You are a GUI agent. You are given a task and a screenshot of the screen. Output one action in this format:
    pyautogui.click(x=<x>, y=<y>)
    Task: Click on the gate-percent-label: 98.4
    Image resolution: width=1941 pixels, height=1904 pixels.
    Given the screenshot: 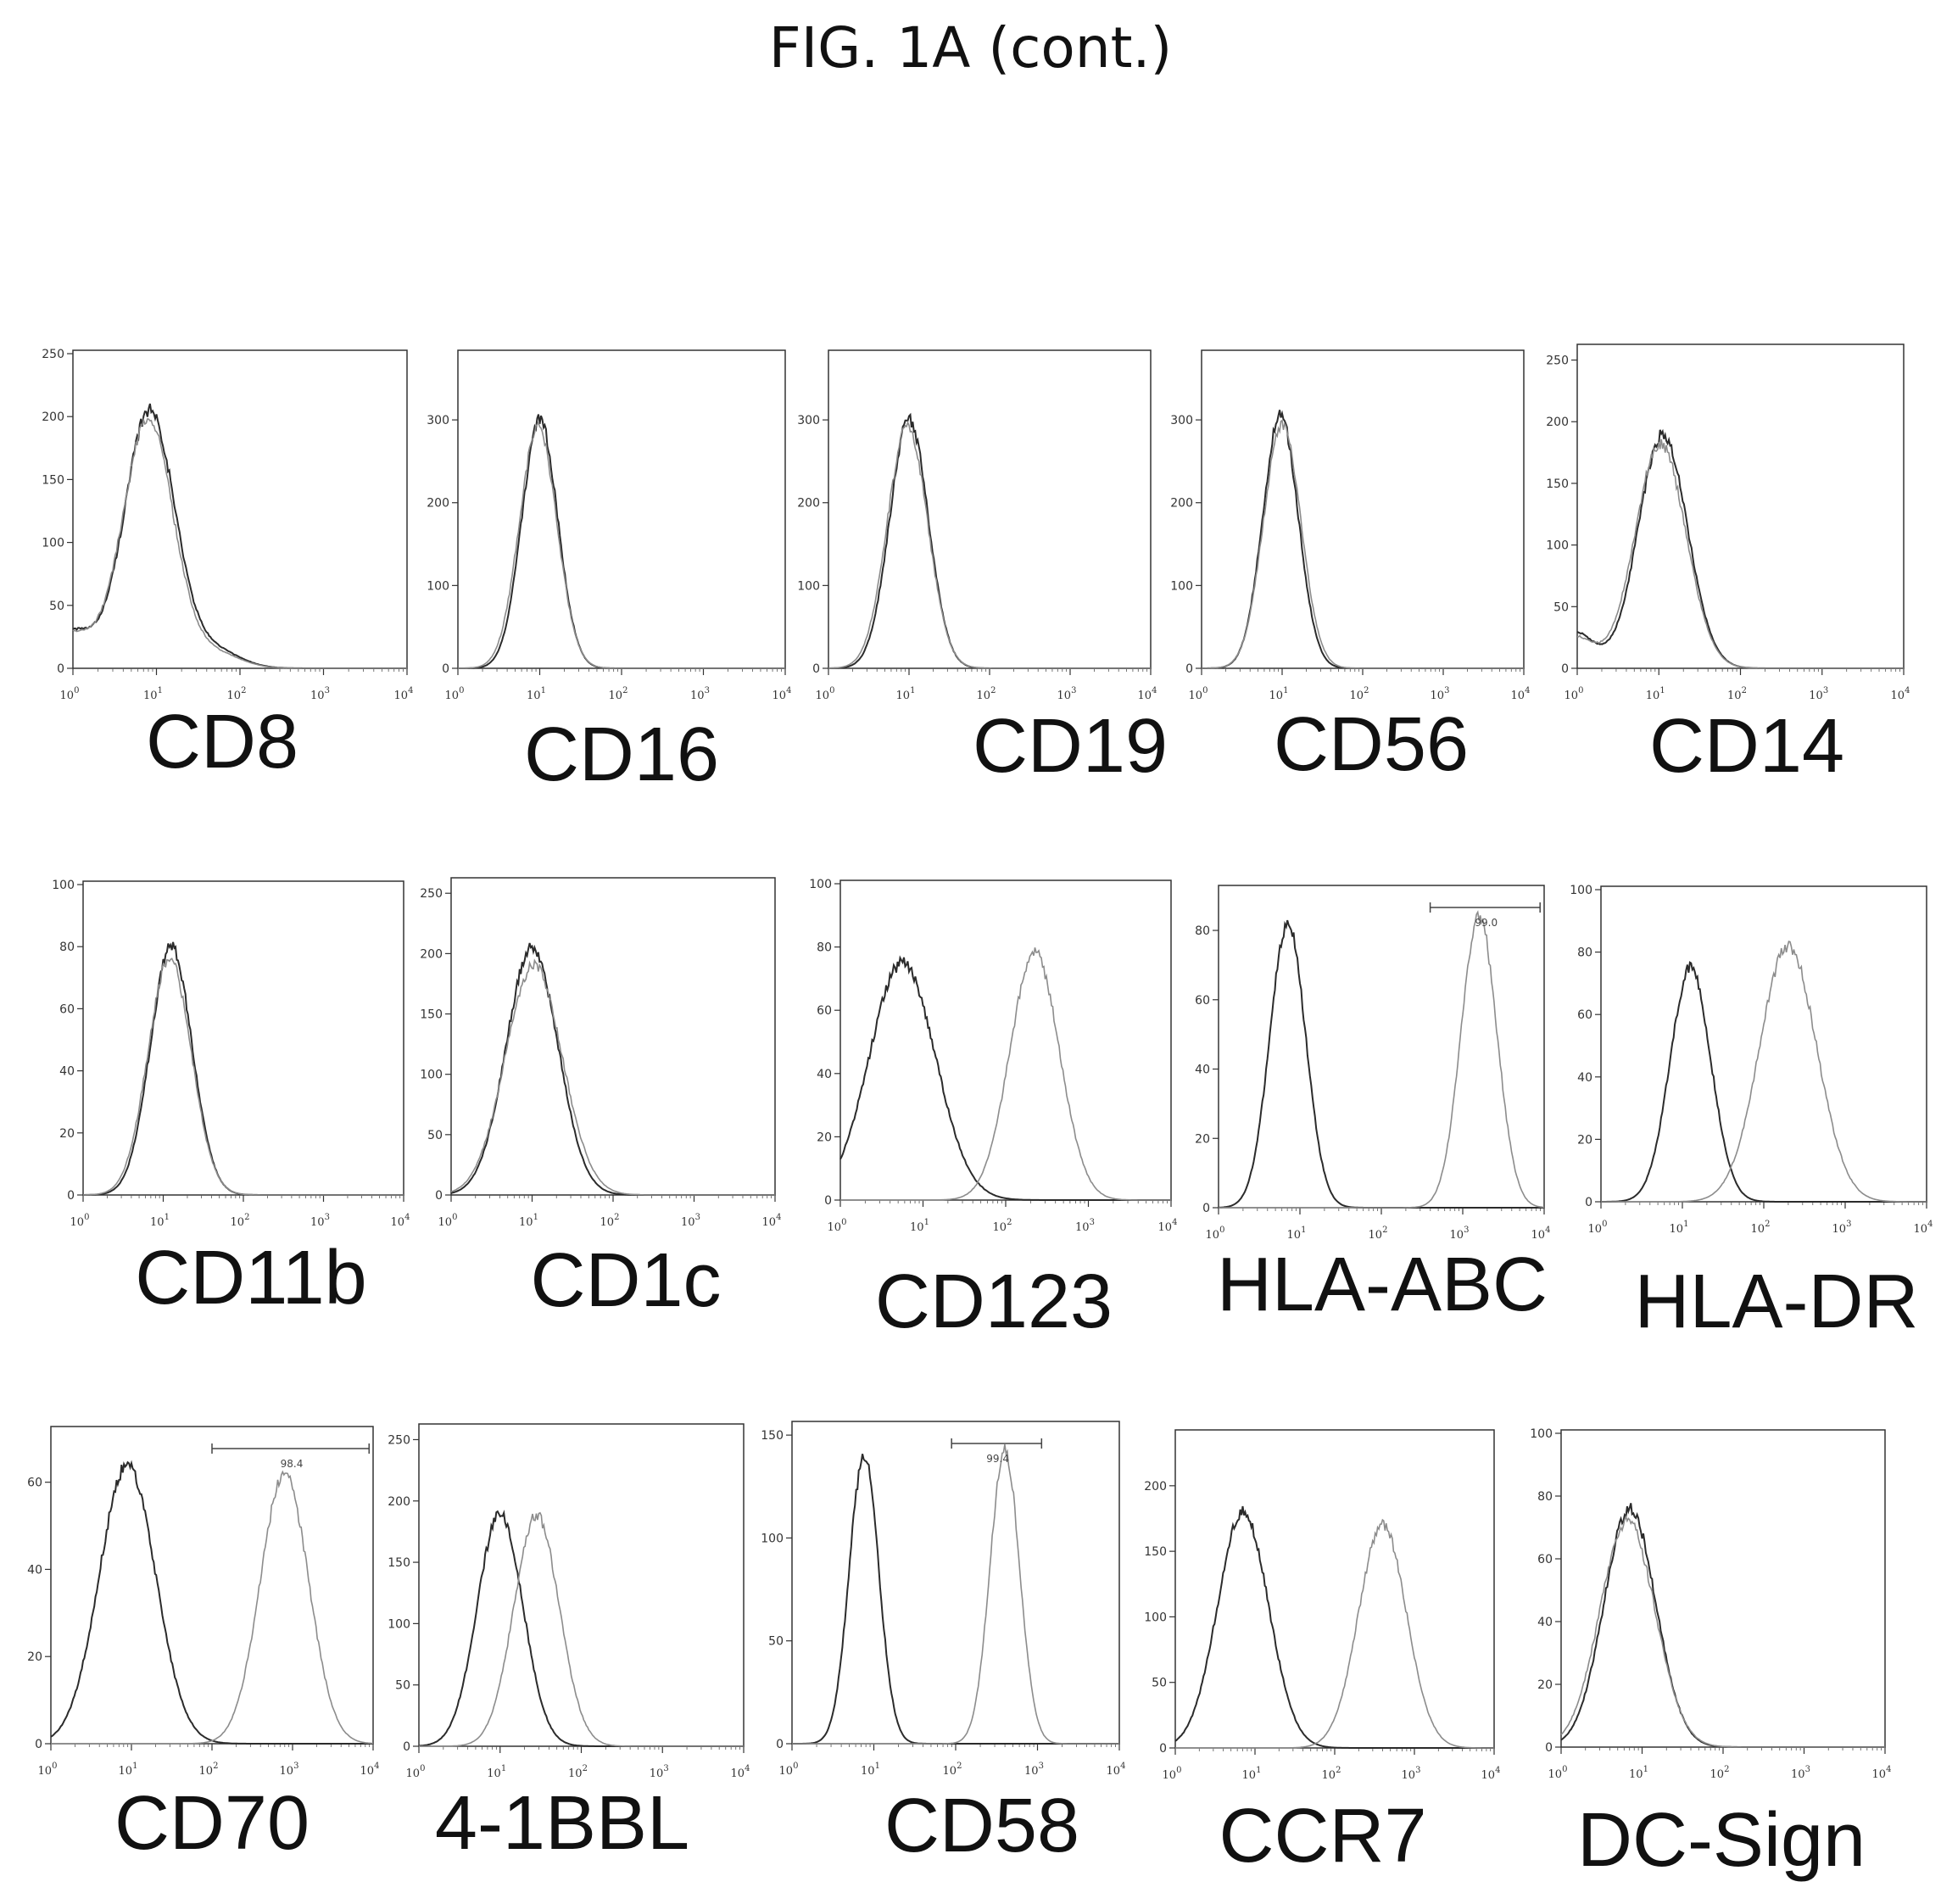 What is the action you would take?
    pyautogui.click(x=292, y=1464)
    